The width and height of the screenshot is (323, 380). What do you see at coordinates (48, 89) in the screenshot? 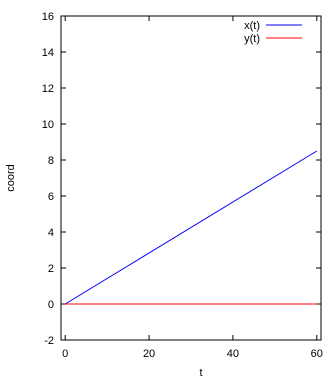
I see `y-tick-label: 12` at bounding box center [48, 89].